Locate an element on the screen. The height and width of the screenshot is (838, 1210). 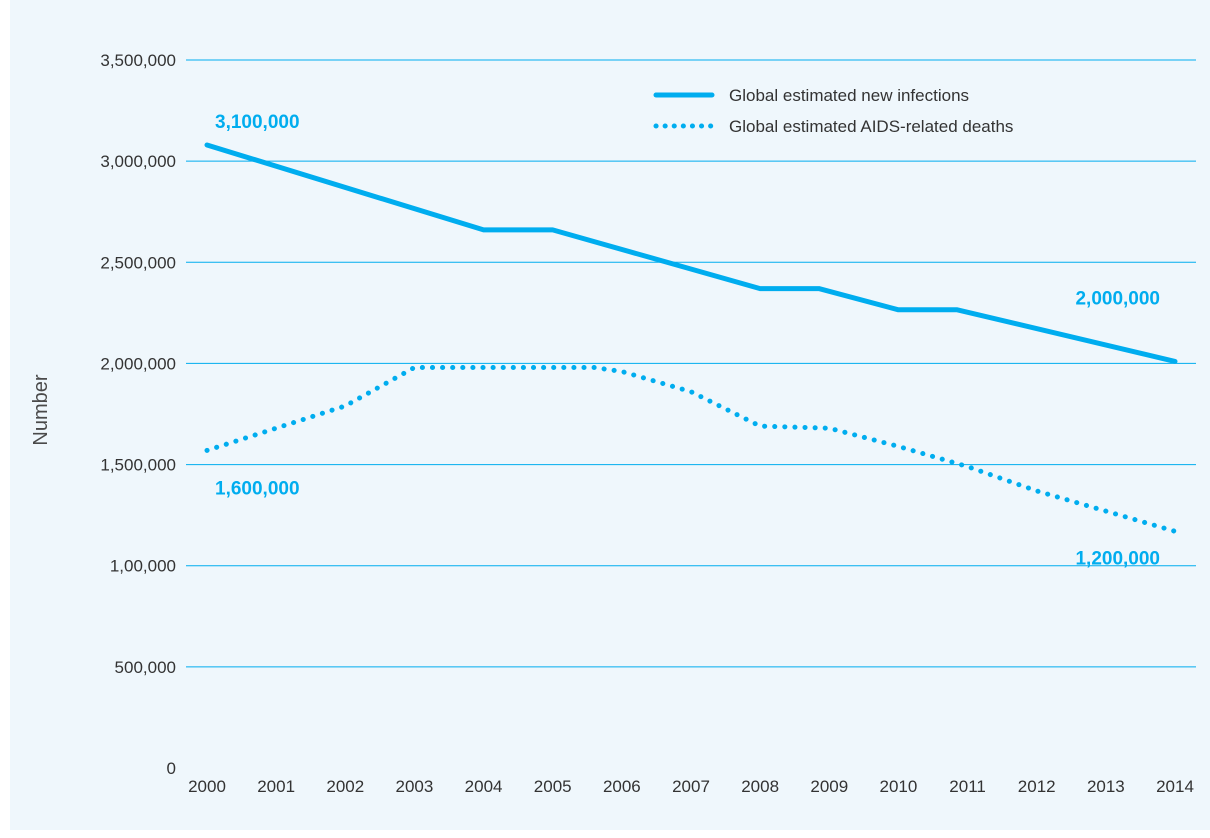
x-tick-label: 2011 is located at coordinates (967, 786).